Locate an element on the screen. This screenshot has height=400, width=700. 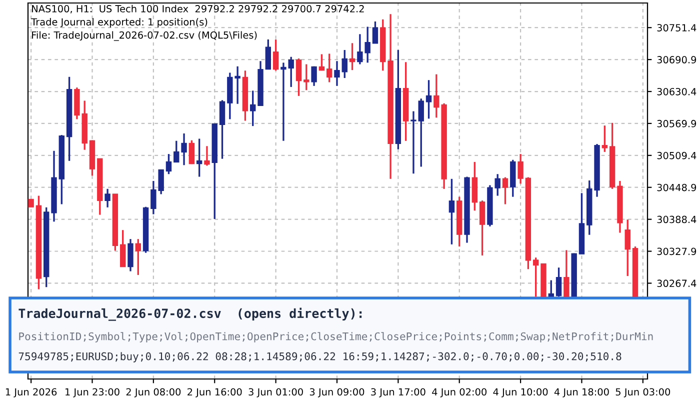
y-tick-label: 30690.9 is located at coordinates (676, 60).